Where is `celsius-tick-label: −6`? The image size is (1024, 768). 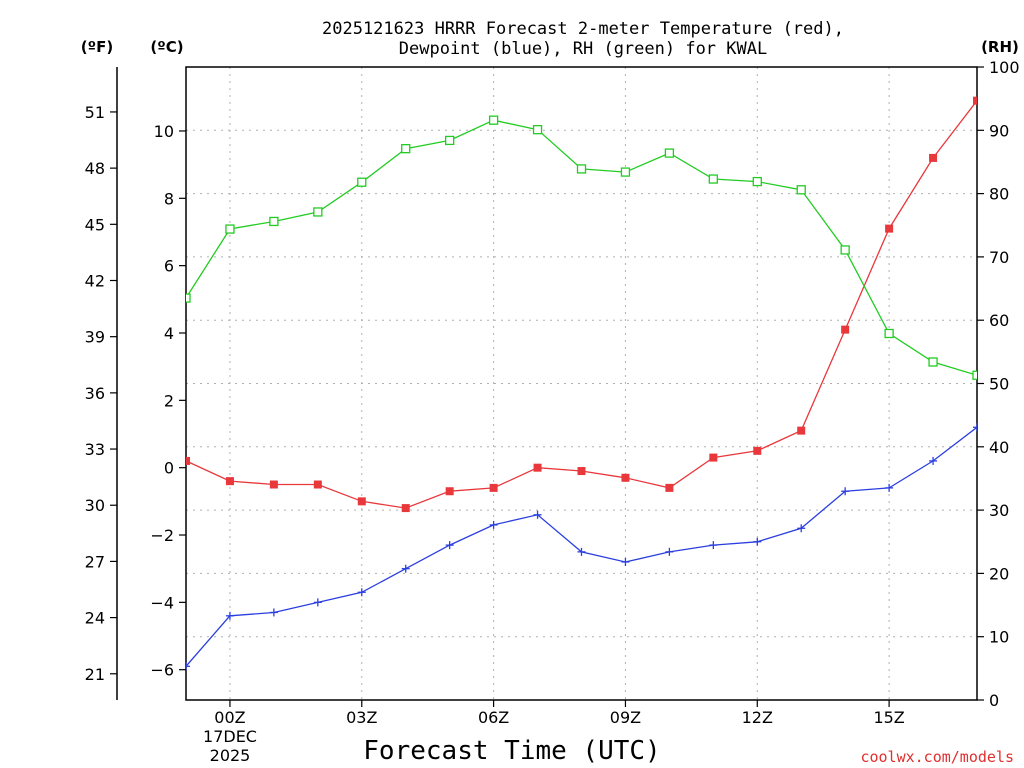 celsius-tick-label: −6 is located at coordinates (162, 670).